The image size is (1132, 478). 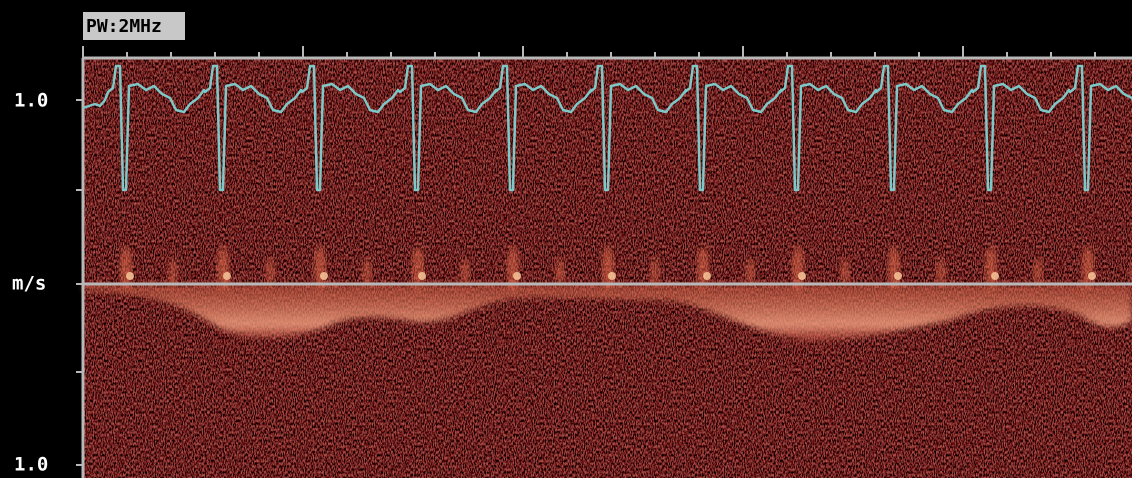 What do you see at coordinates (31, 465) in the screenshot?
I see `bottom-scale-label: 1.0` at bounding box center [31, 465].